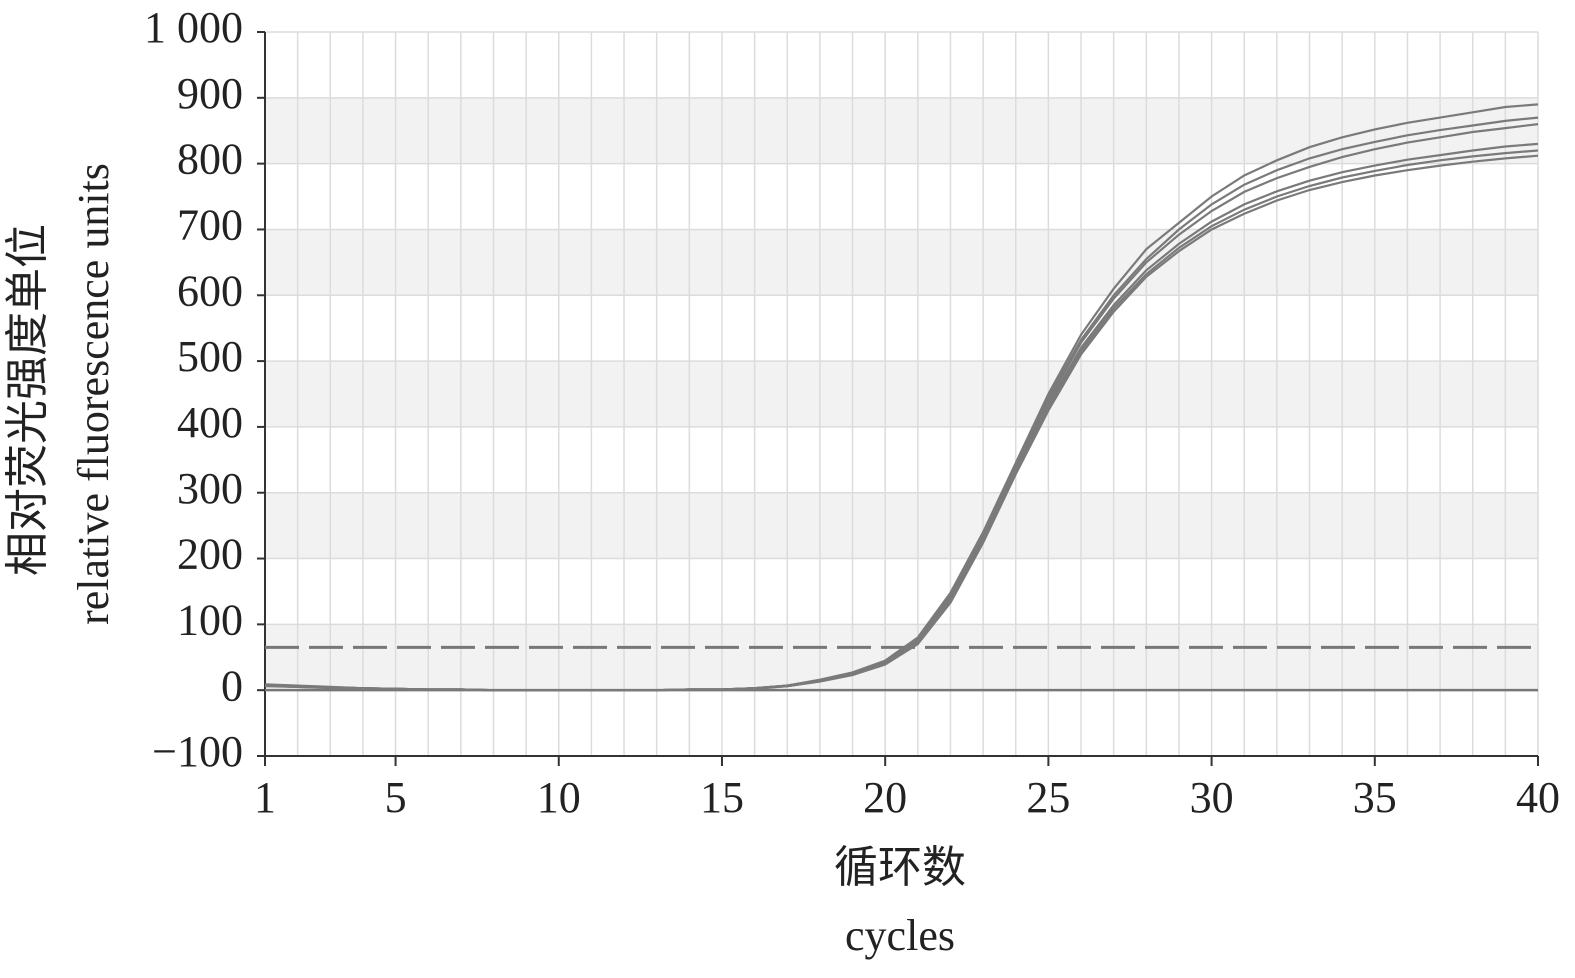  Describe the element at coordinates (210, 356) in the screenshot. I see `y-tick-label: 500` at that location.